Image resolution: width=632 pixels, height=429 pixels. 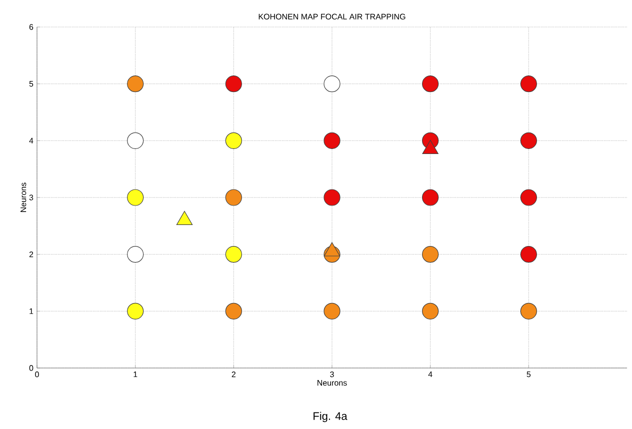 What do you see at coordinates (32, 311) in the screenshot?
I see `y-tick-label: 1` at bounding box center [32, 311].